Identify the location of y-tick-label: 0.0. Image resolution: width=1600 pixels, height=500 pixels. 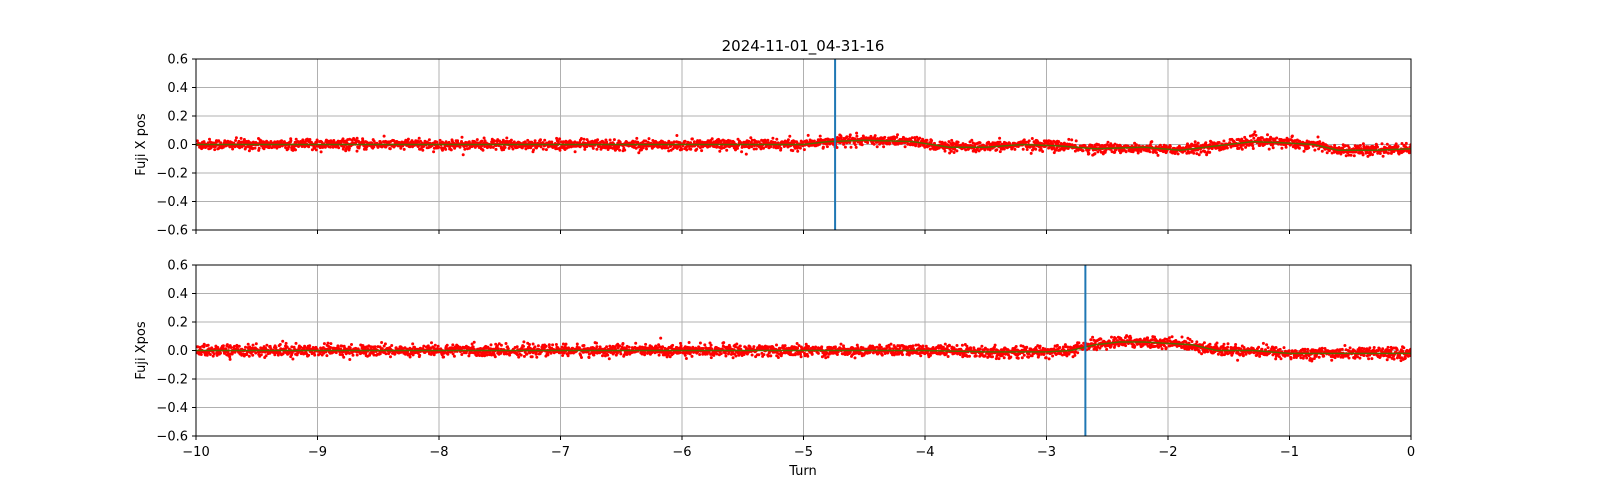
(177, 145).